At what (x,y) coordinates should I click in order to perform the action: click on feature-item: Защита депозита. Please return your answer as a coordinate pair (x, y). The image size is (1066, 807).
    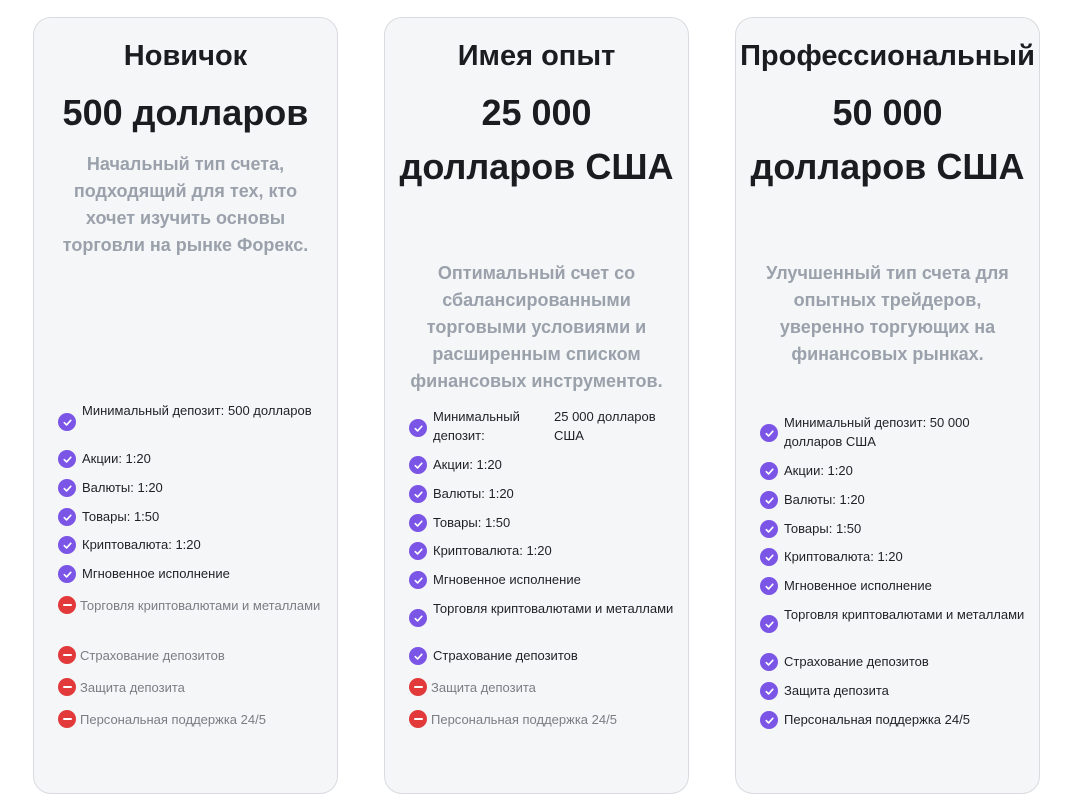
    Looking at the image, I should click on (894, 690).